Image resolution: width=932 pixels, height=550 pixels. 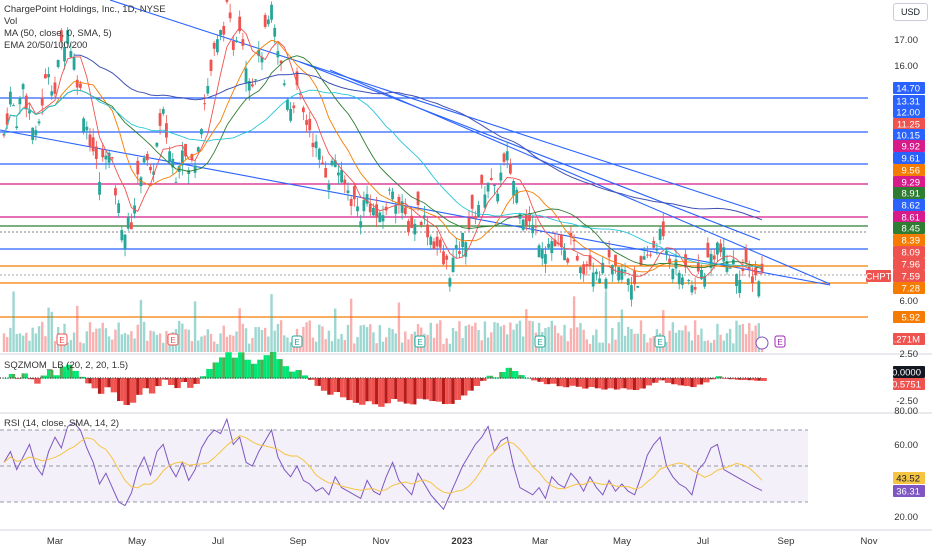 I want to click on currency-button: USD, so click(x=910, y=12).